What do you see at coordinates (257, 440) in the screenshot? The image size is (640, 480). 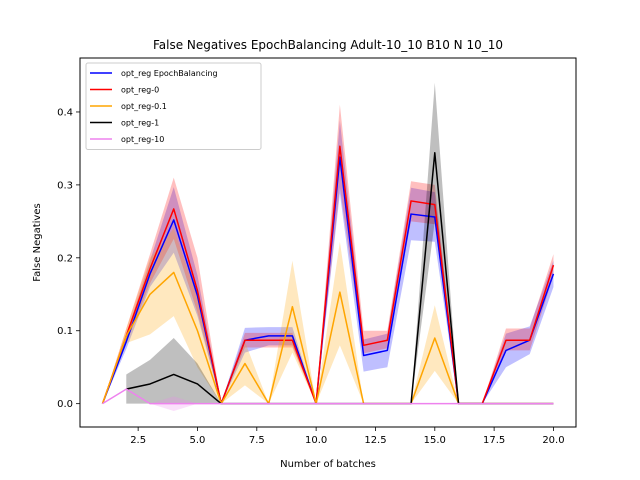 I see `x-tick-label: 7.5` at bounding box center [257, 440].